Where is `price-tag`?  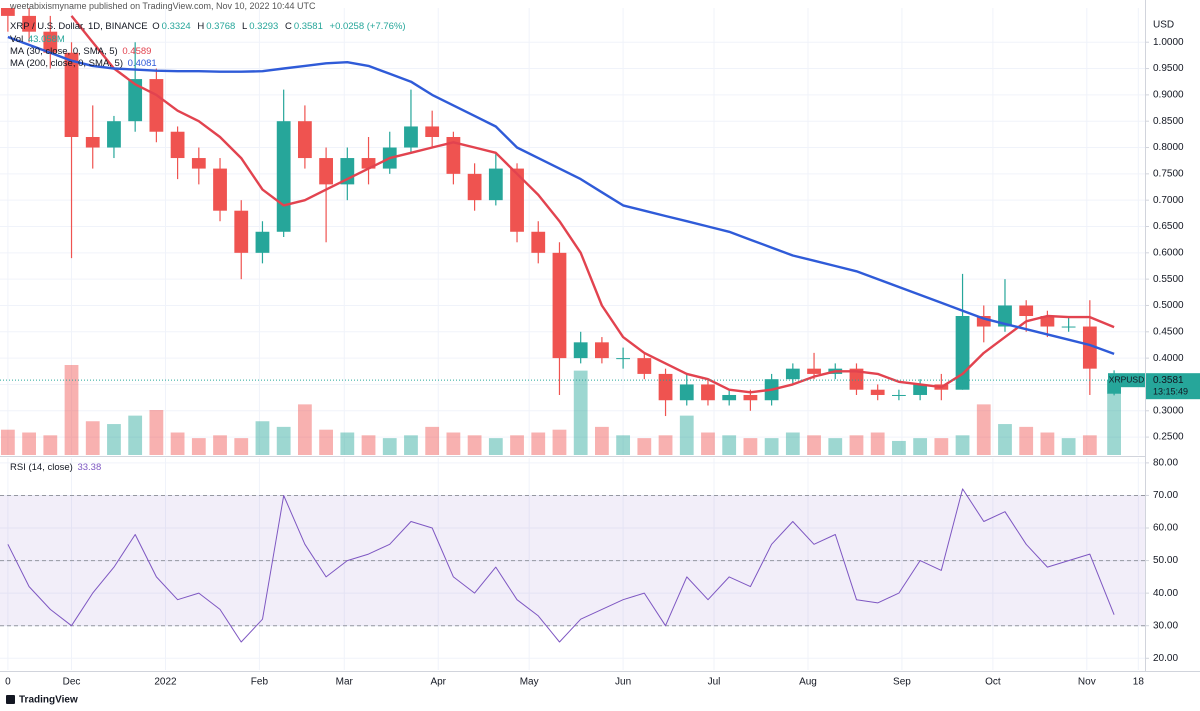 price-tag is located at coordinates (1173, 386).